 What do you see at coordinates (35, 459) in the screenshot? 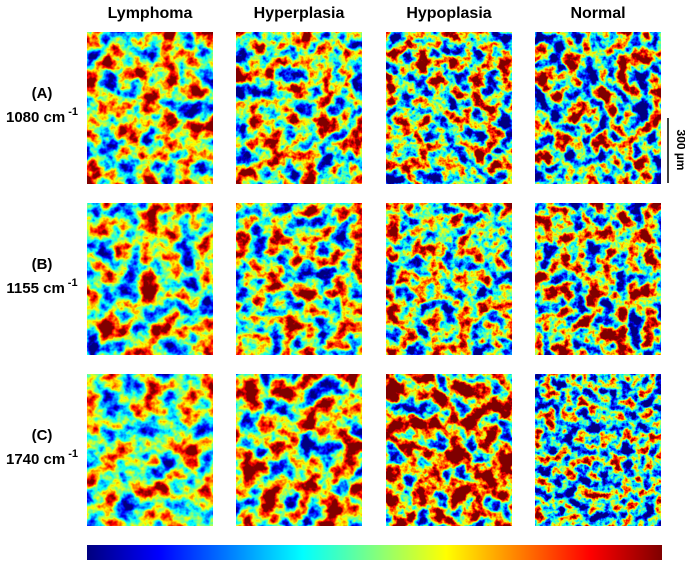
I see `wavenumber: 1740 cm` at bounding box center [35, 459].